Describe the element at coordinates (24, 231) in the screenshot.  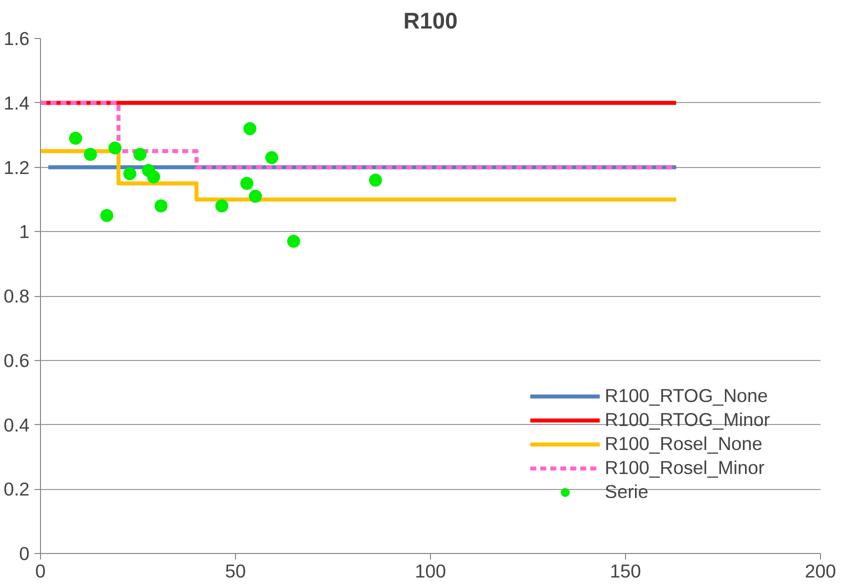
I see `y-tick-label: 1` at that location.